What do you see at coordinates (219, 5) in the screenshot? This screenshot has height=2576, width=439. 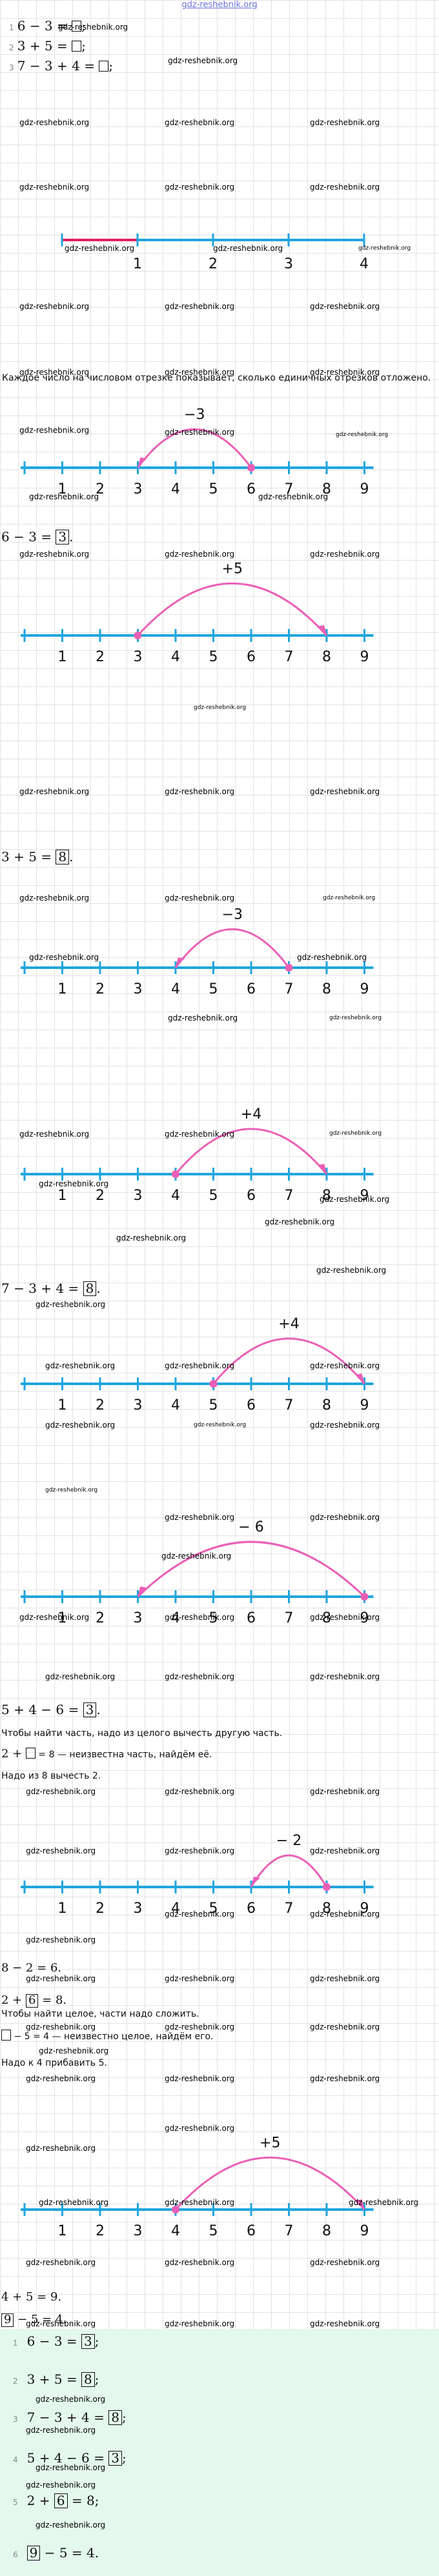 I see `site-header-link: gdz-reshebnik.org` at bounding box center [219, 5].